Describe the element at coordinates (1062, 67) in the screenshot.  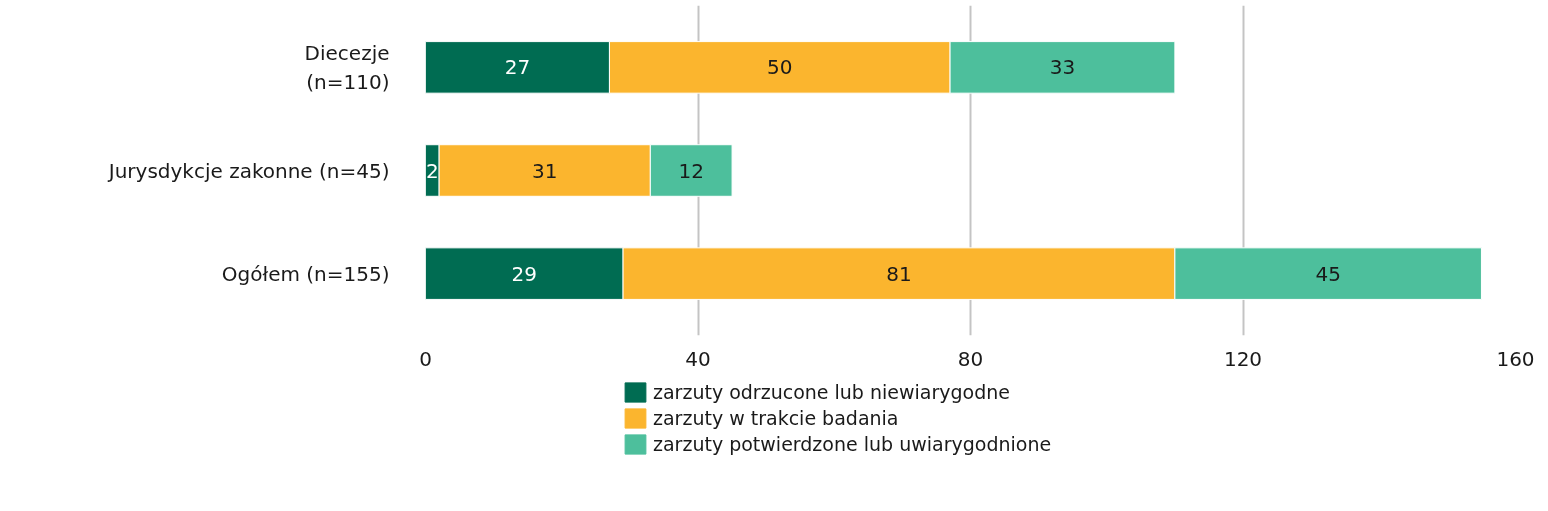
I see `data-label: 33` at that location.